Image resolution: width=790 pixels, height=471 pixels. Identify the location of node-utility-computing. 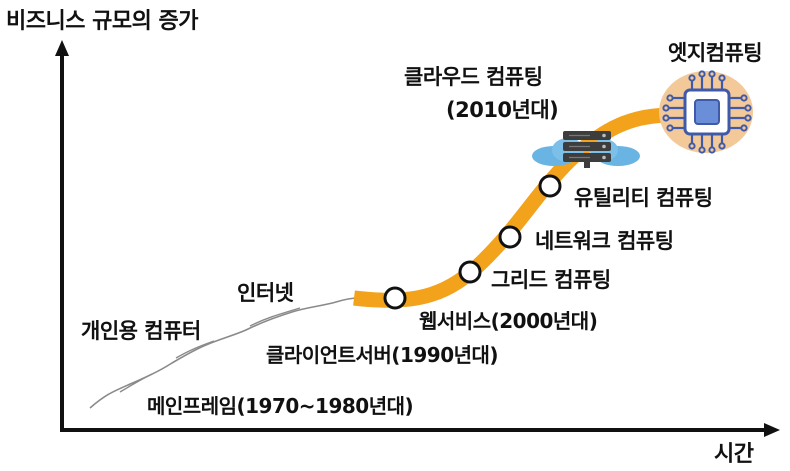
(550, 186).